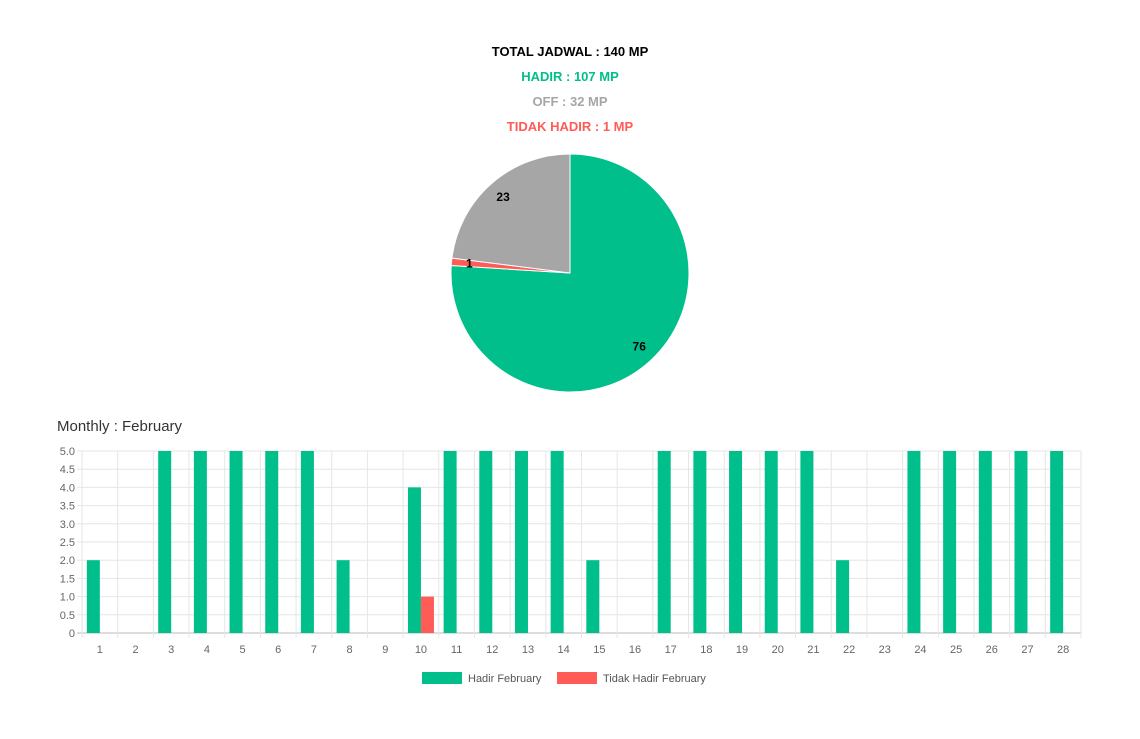 The height and width of the screenshot is (739, 1140). What do you see at coordinates (67, 598) in the screenshot?
I see `y-tick-label: 1.0` at bounding box center [67, 598].